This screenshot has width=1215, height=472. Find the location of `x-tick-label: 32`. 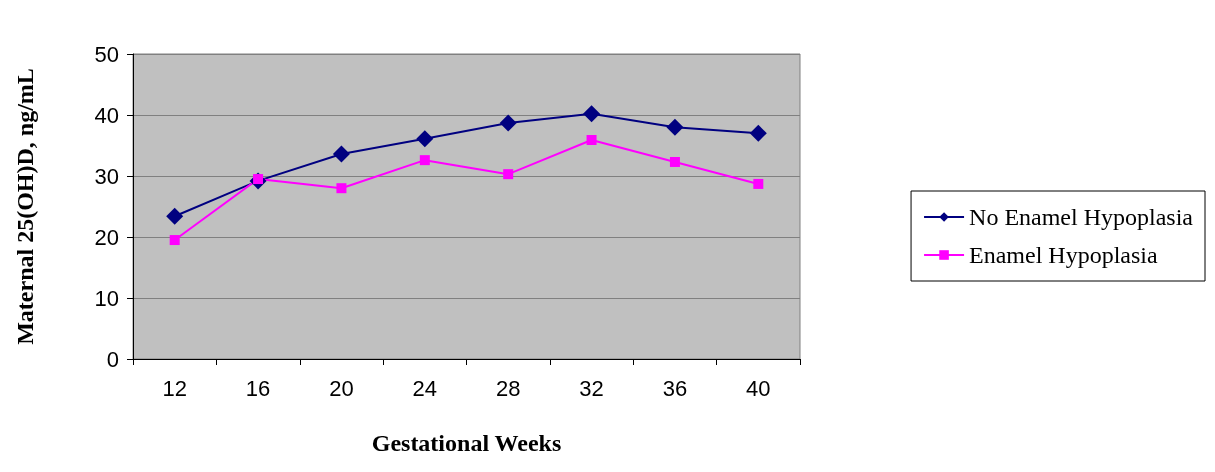

x-tick-label: 32 is located at coordinates (591, 388).